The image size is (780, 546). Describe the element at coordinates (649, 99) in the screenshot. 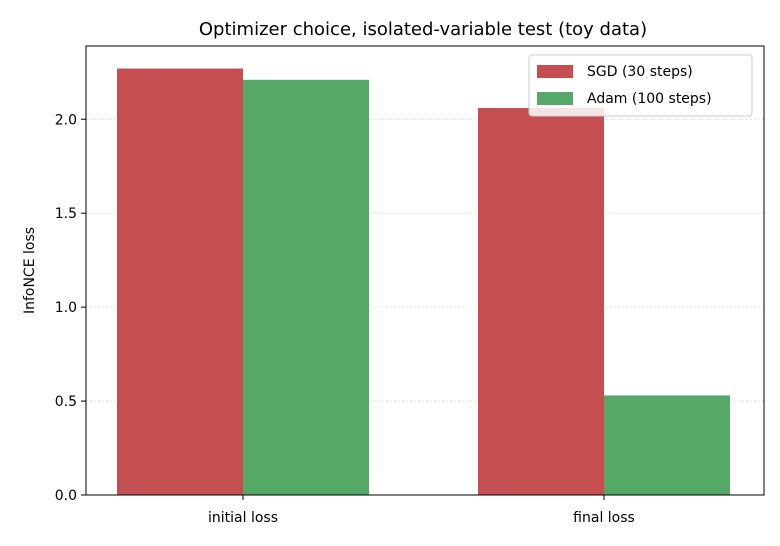

I see `legend-entry: Adam (100 steps)` at that location.